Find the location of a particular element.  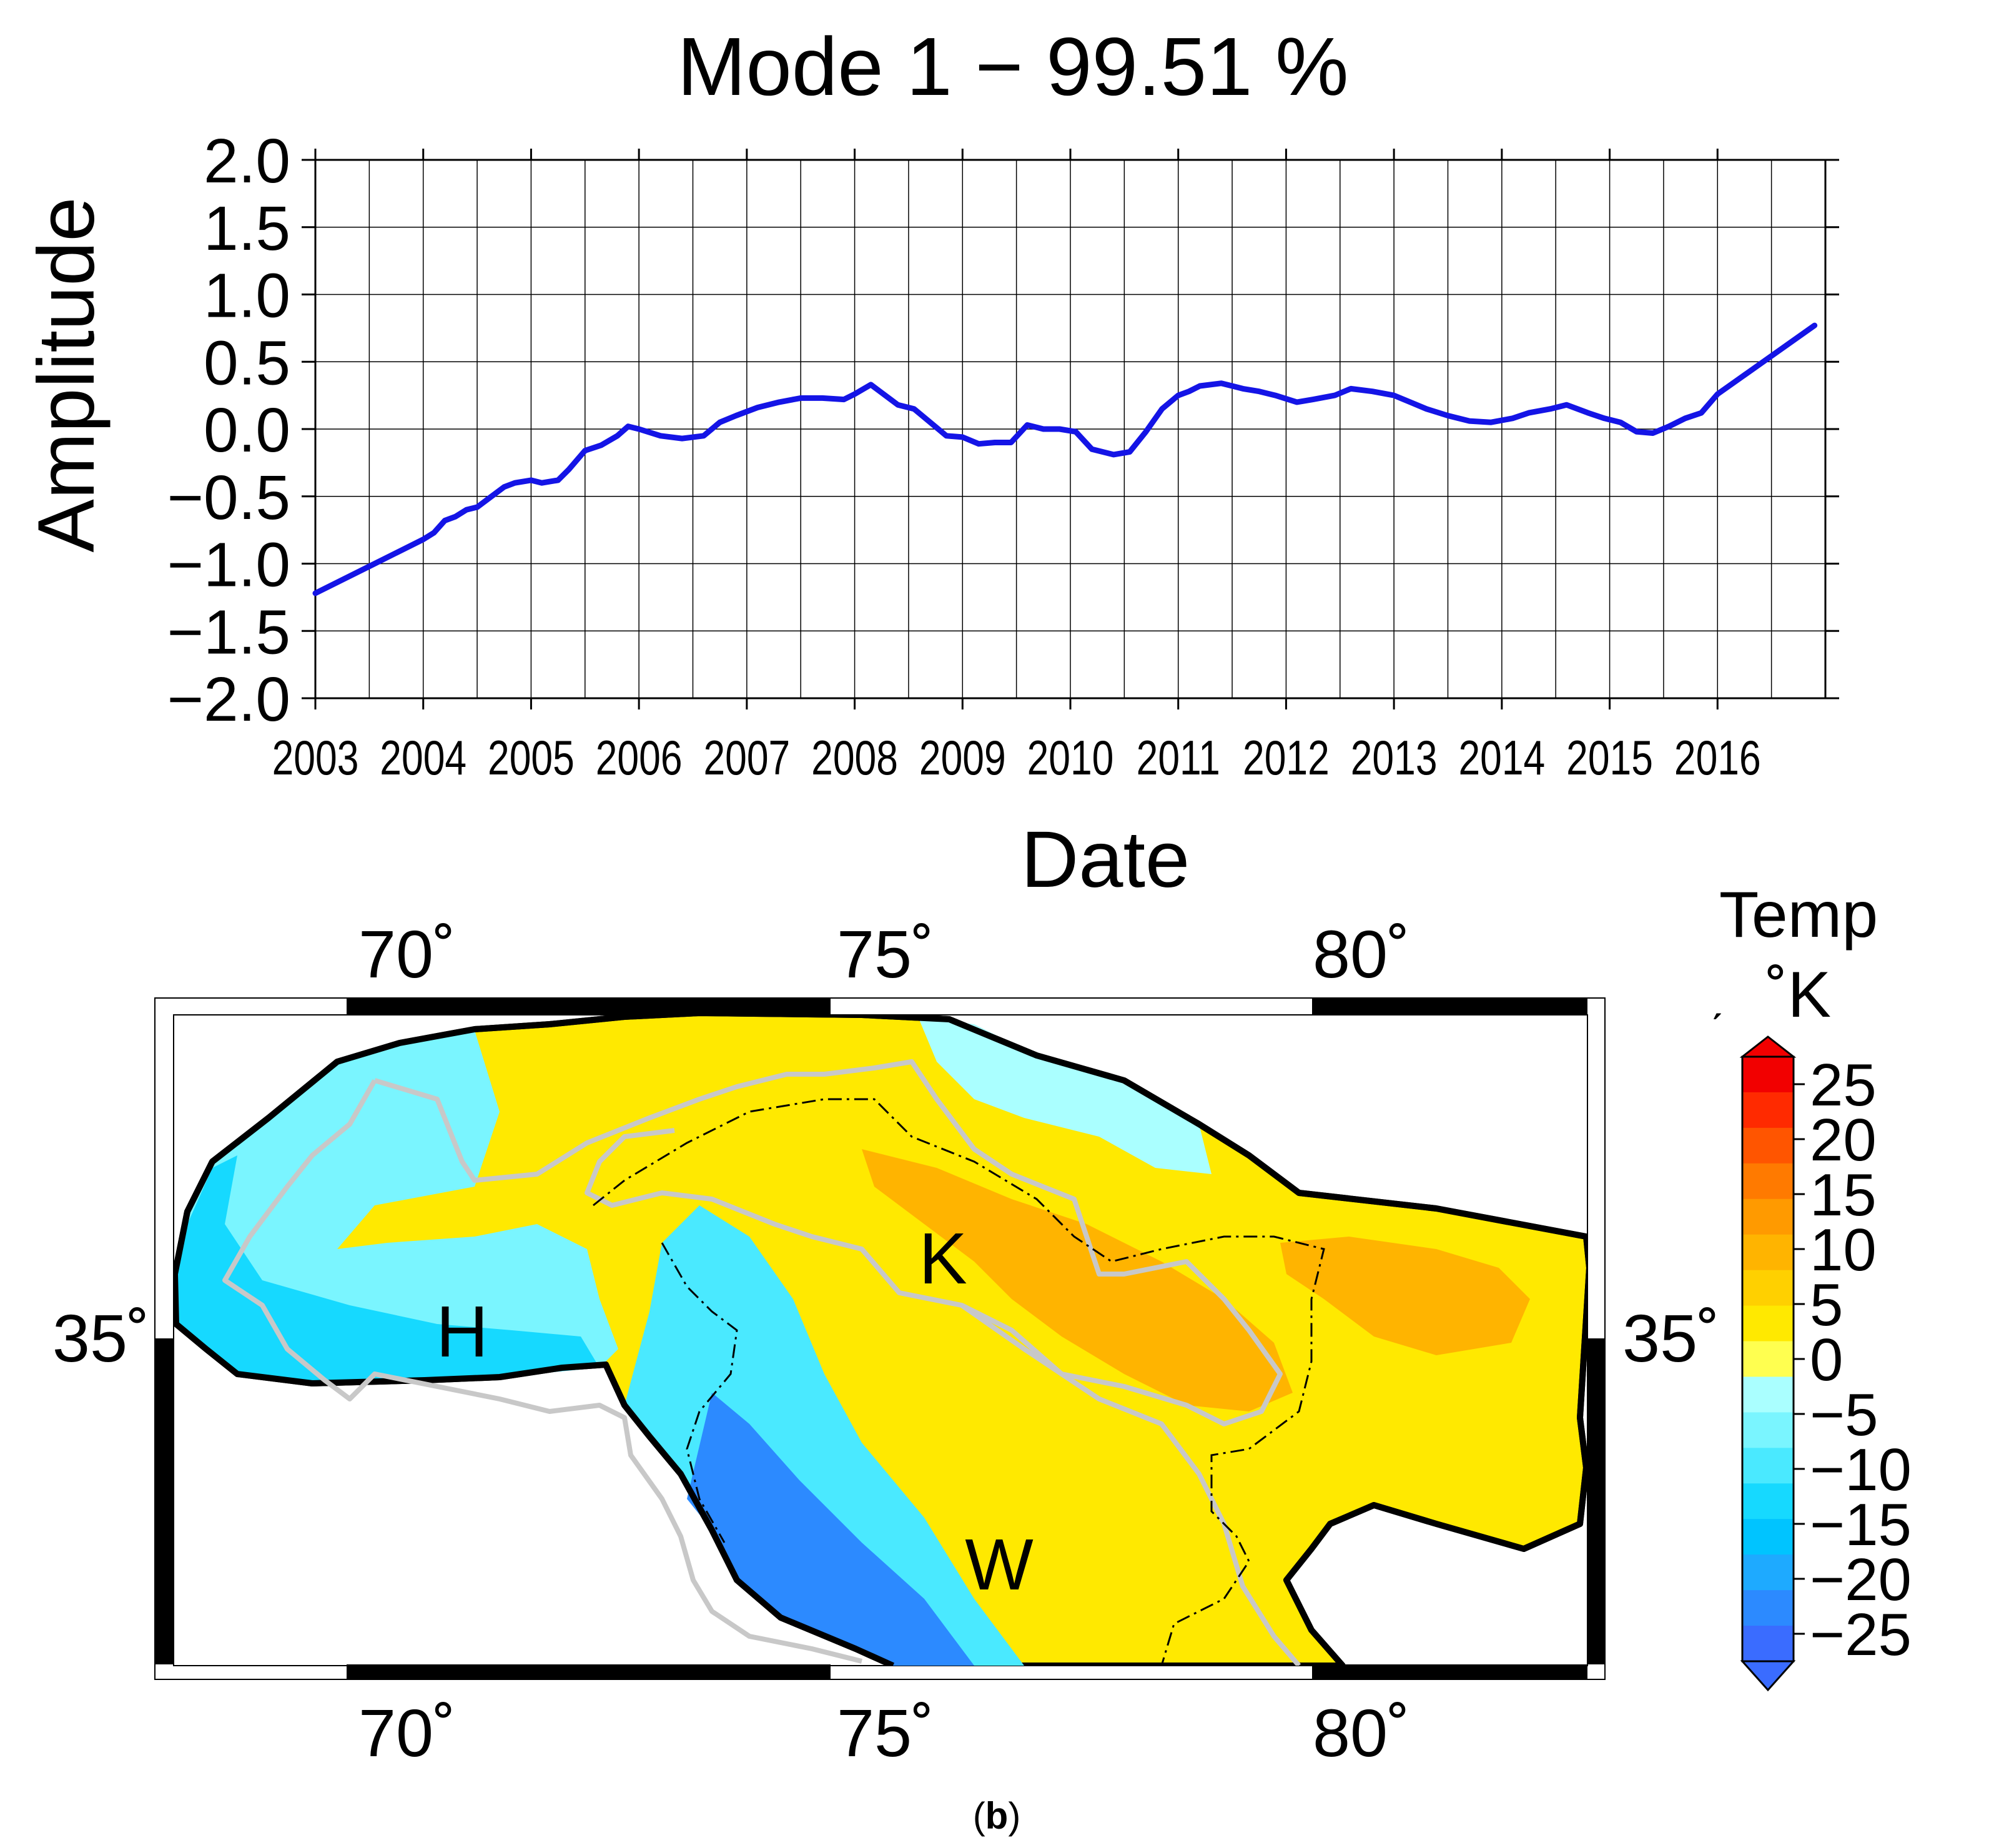

colorbar-tick-label: 25 is located at coordinates (1844, 1085).